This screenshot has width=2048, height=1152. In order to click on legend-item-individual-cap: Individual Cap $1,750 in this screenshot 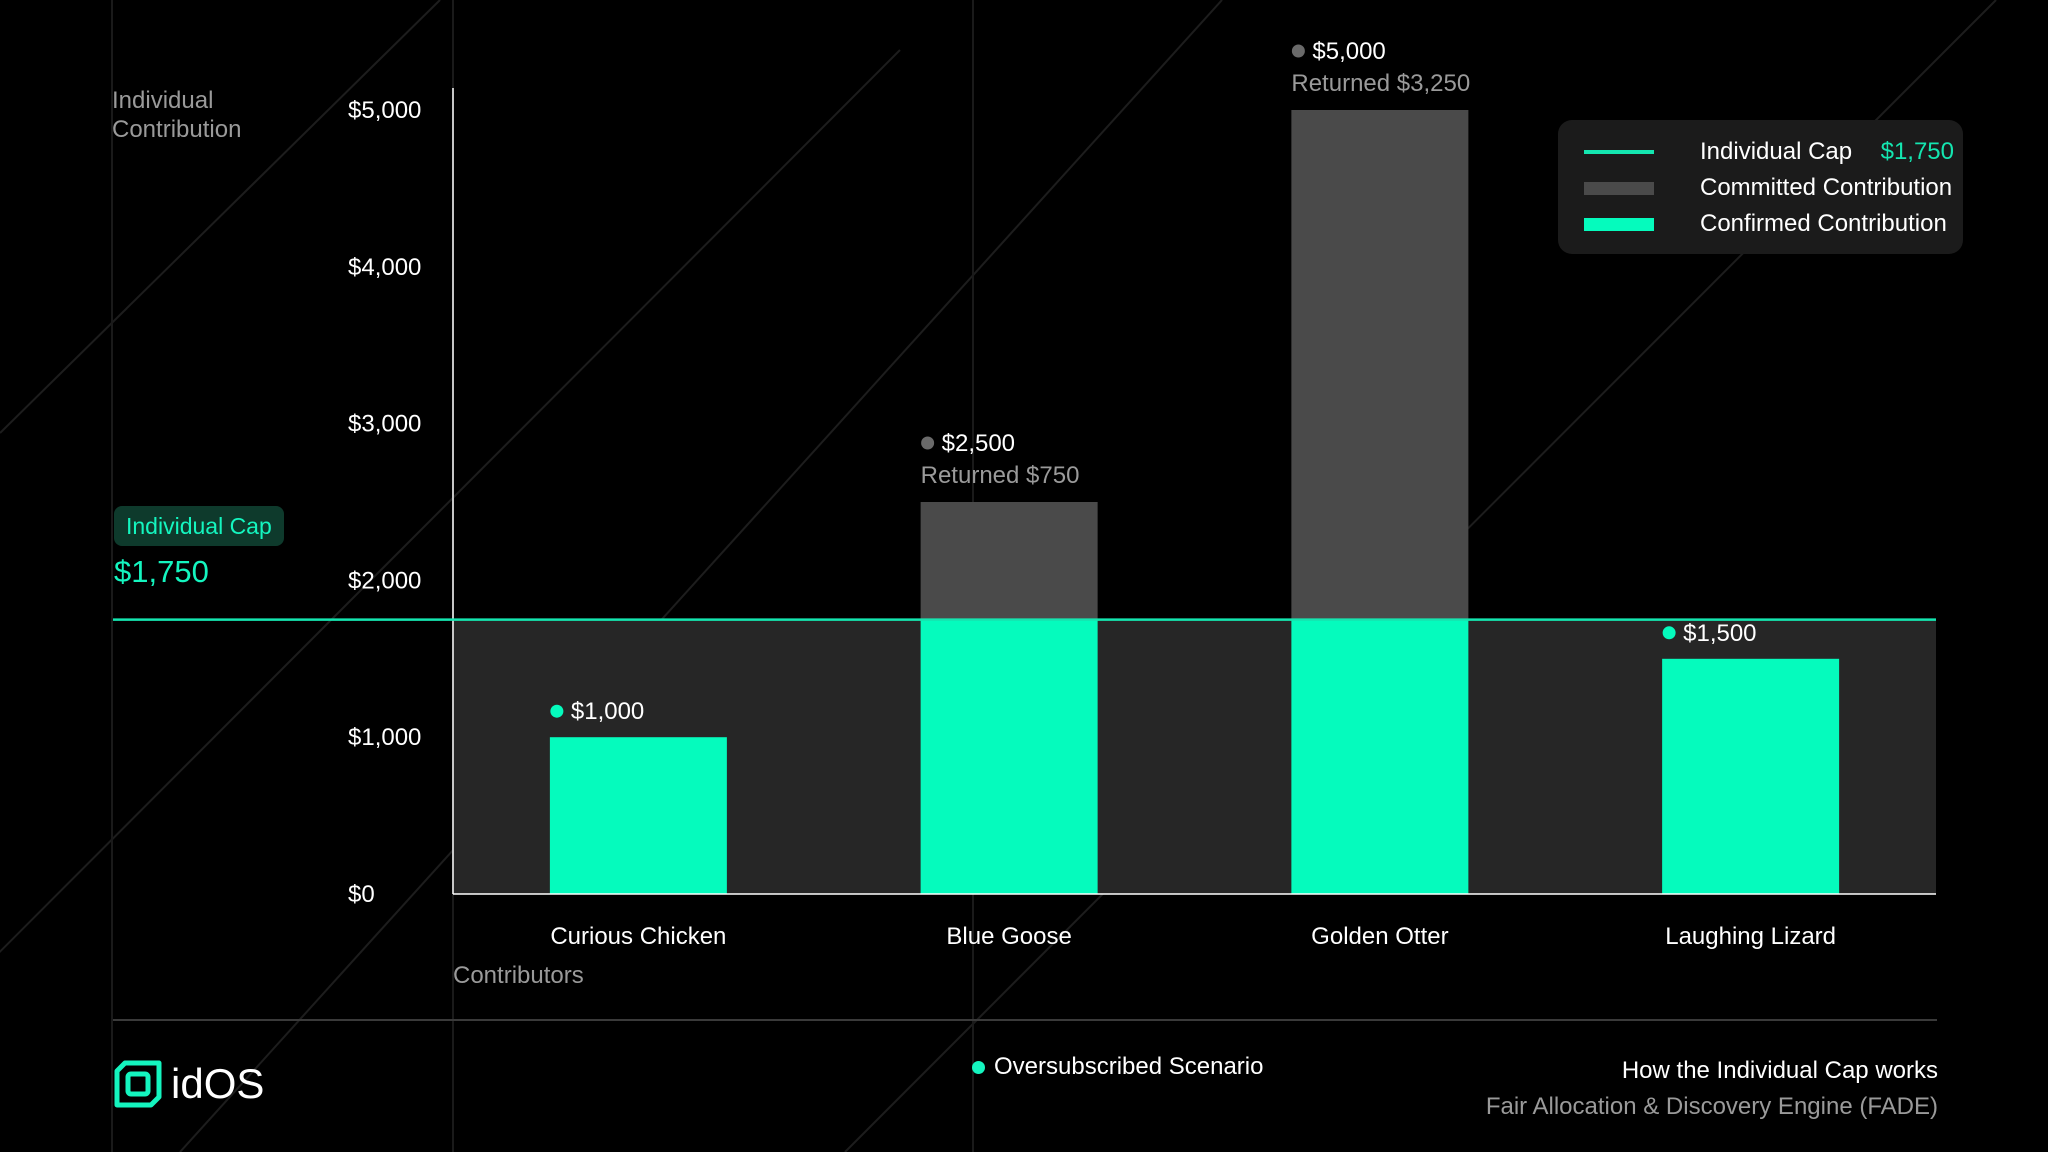, I will do `click(1769, 152)`.